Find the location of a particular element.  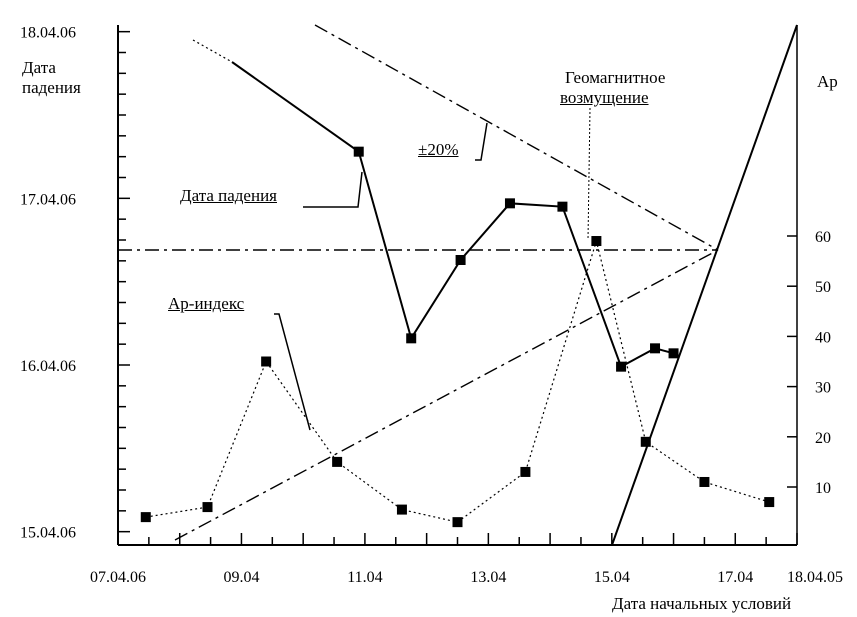

y-left-axis-label: Дата падения is located at coordinates (82, 78).